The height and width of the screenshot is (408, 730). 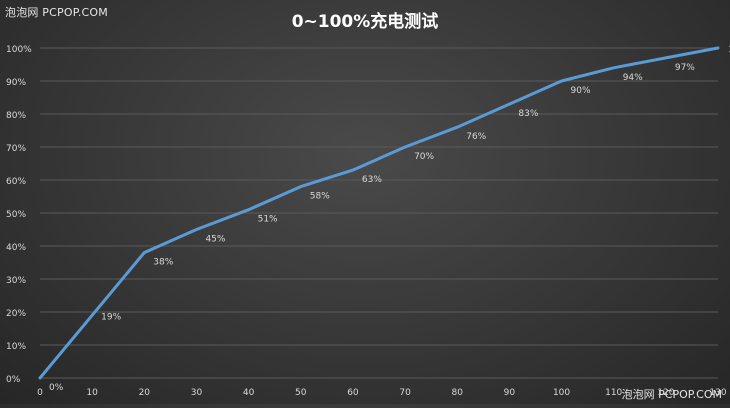 What do you see at coordinates (320, 197) in the screenshot?
I see `data-label: 58%` at bounding box center [320, 197].